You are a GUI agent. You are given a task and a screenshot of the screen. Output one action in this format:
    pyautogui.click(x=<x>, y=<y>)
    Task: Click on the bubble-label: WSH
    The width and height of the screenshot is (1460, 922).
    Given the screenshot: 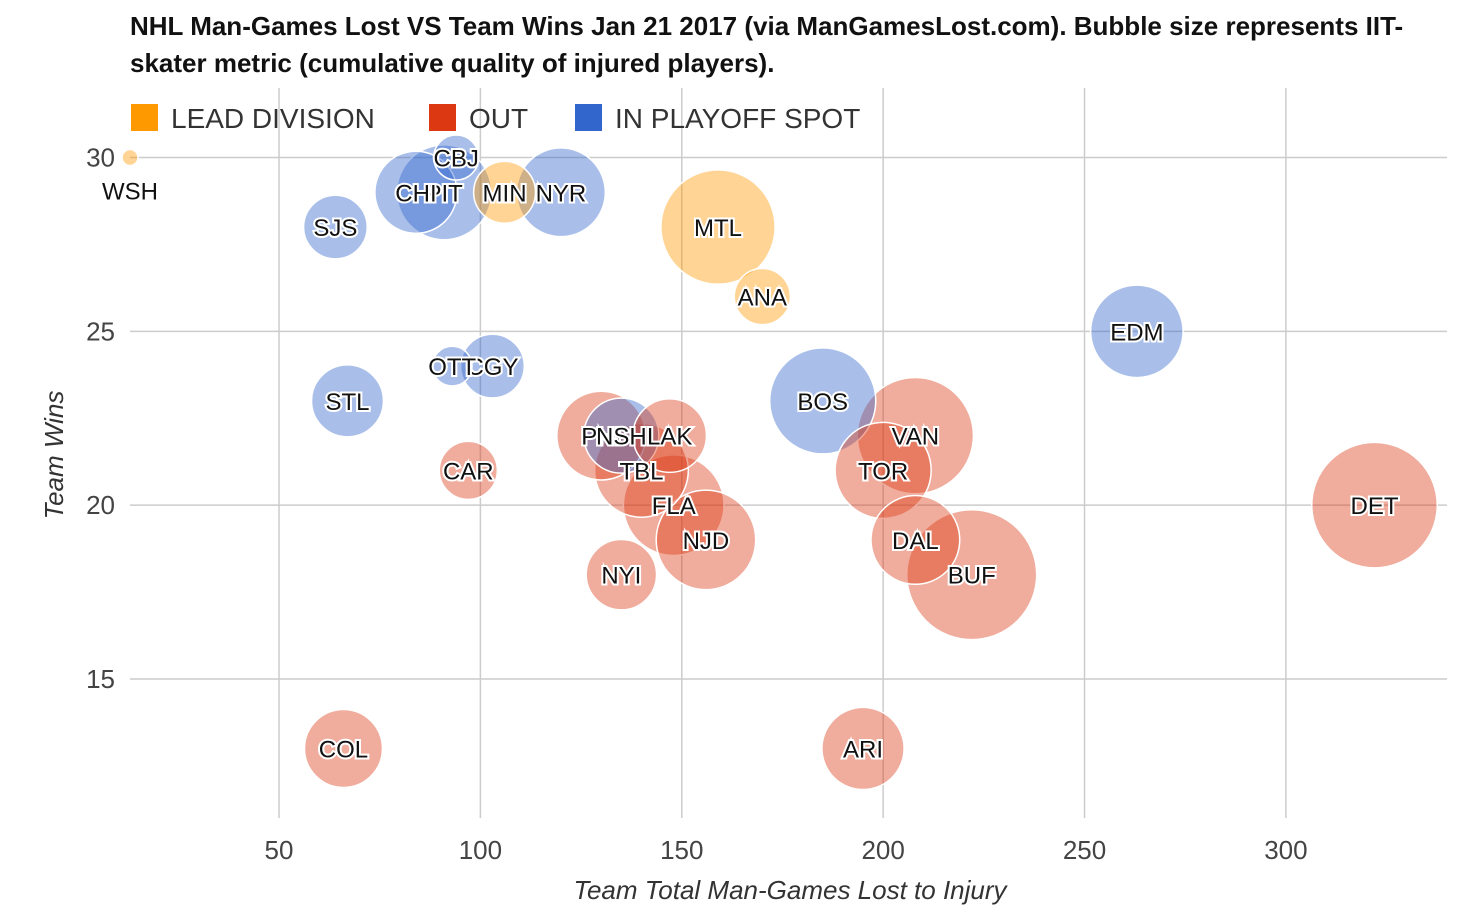 What is the action you would take?
    pyautogui.click(x=130, y=192)
    